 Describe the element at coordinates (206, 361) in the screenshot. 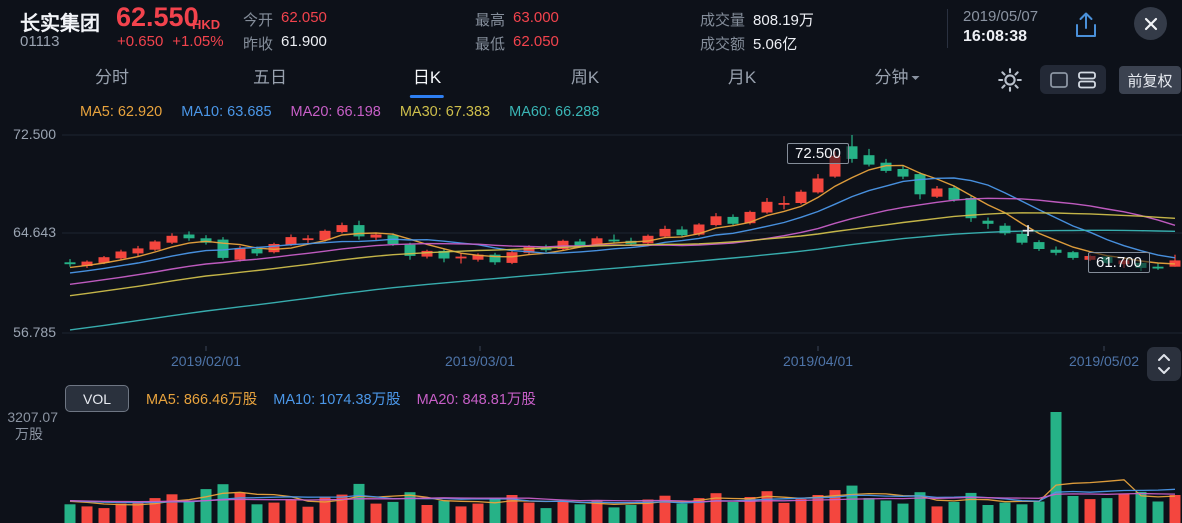

I see `date-label-feb: 2019/02/01` at that location.